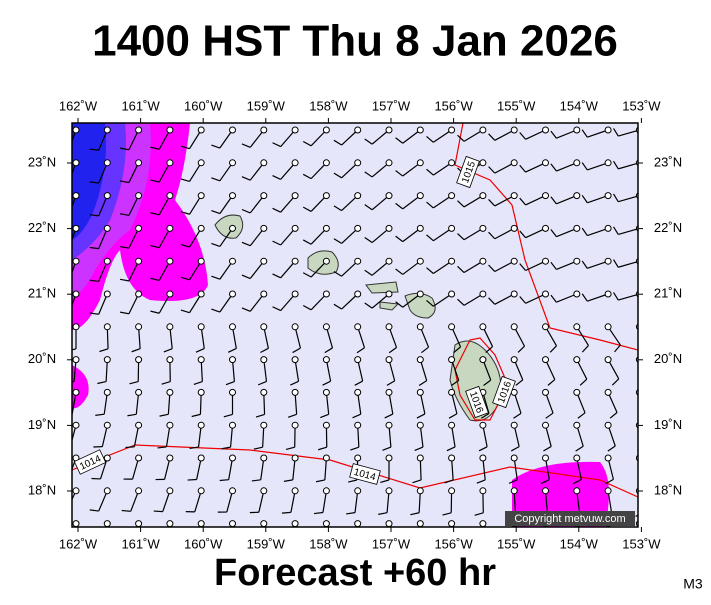 This screenshot has width=711, height=605. What do you see at coordinates (516, 543) in the screenshot?
I see `lon-label: 155˚W` at bounding box center [516, 543].